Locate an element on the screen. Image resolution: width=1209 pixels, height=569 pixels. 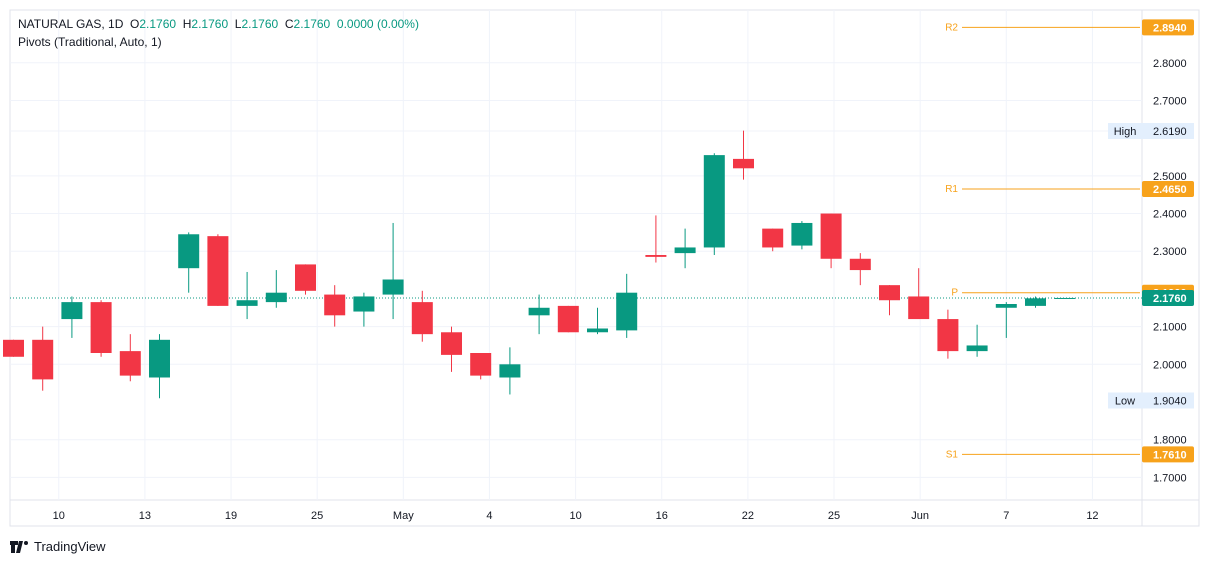
y-tick-label: 2.8000 is located at coordinates (1170, 64).